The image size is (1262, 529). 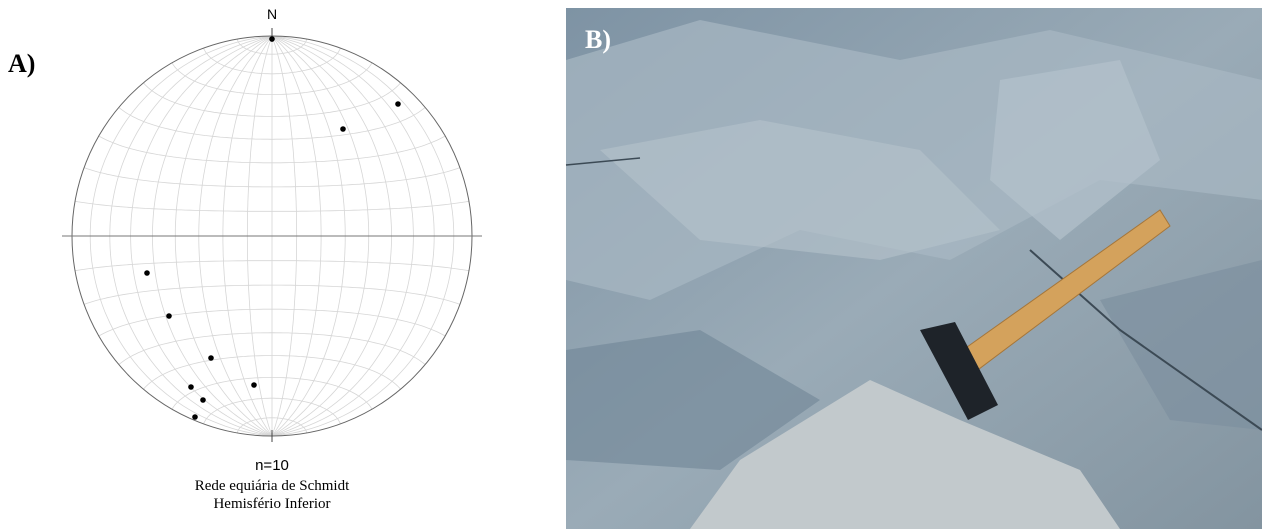 I want to click on panel-label: A), so click(x=21, y=63).